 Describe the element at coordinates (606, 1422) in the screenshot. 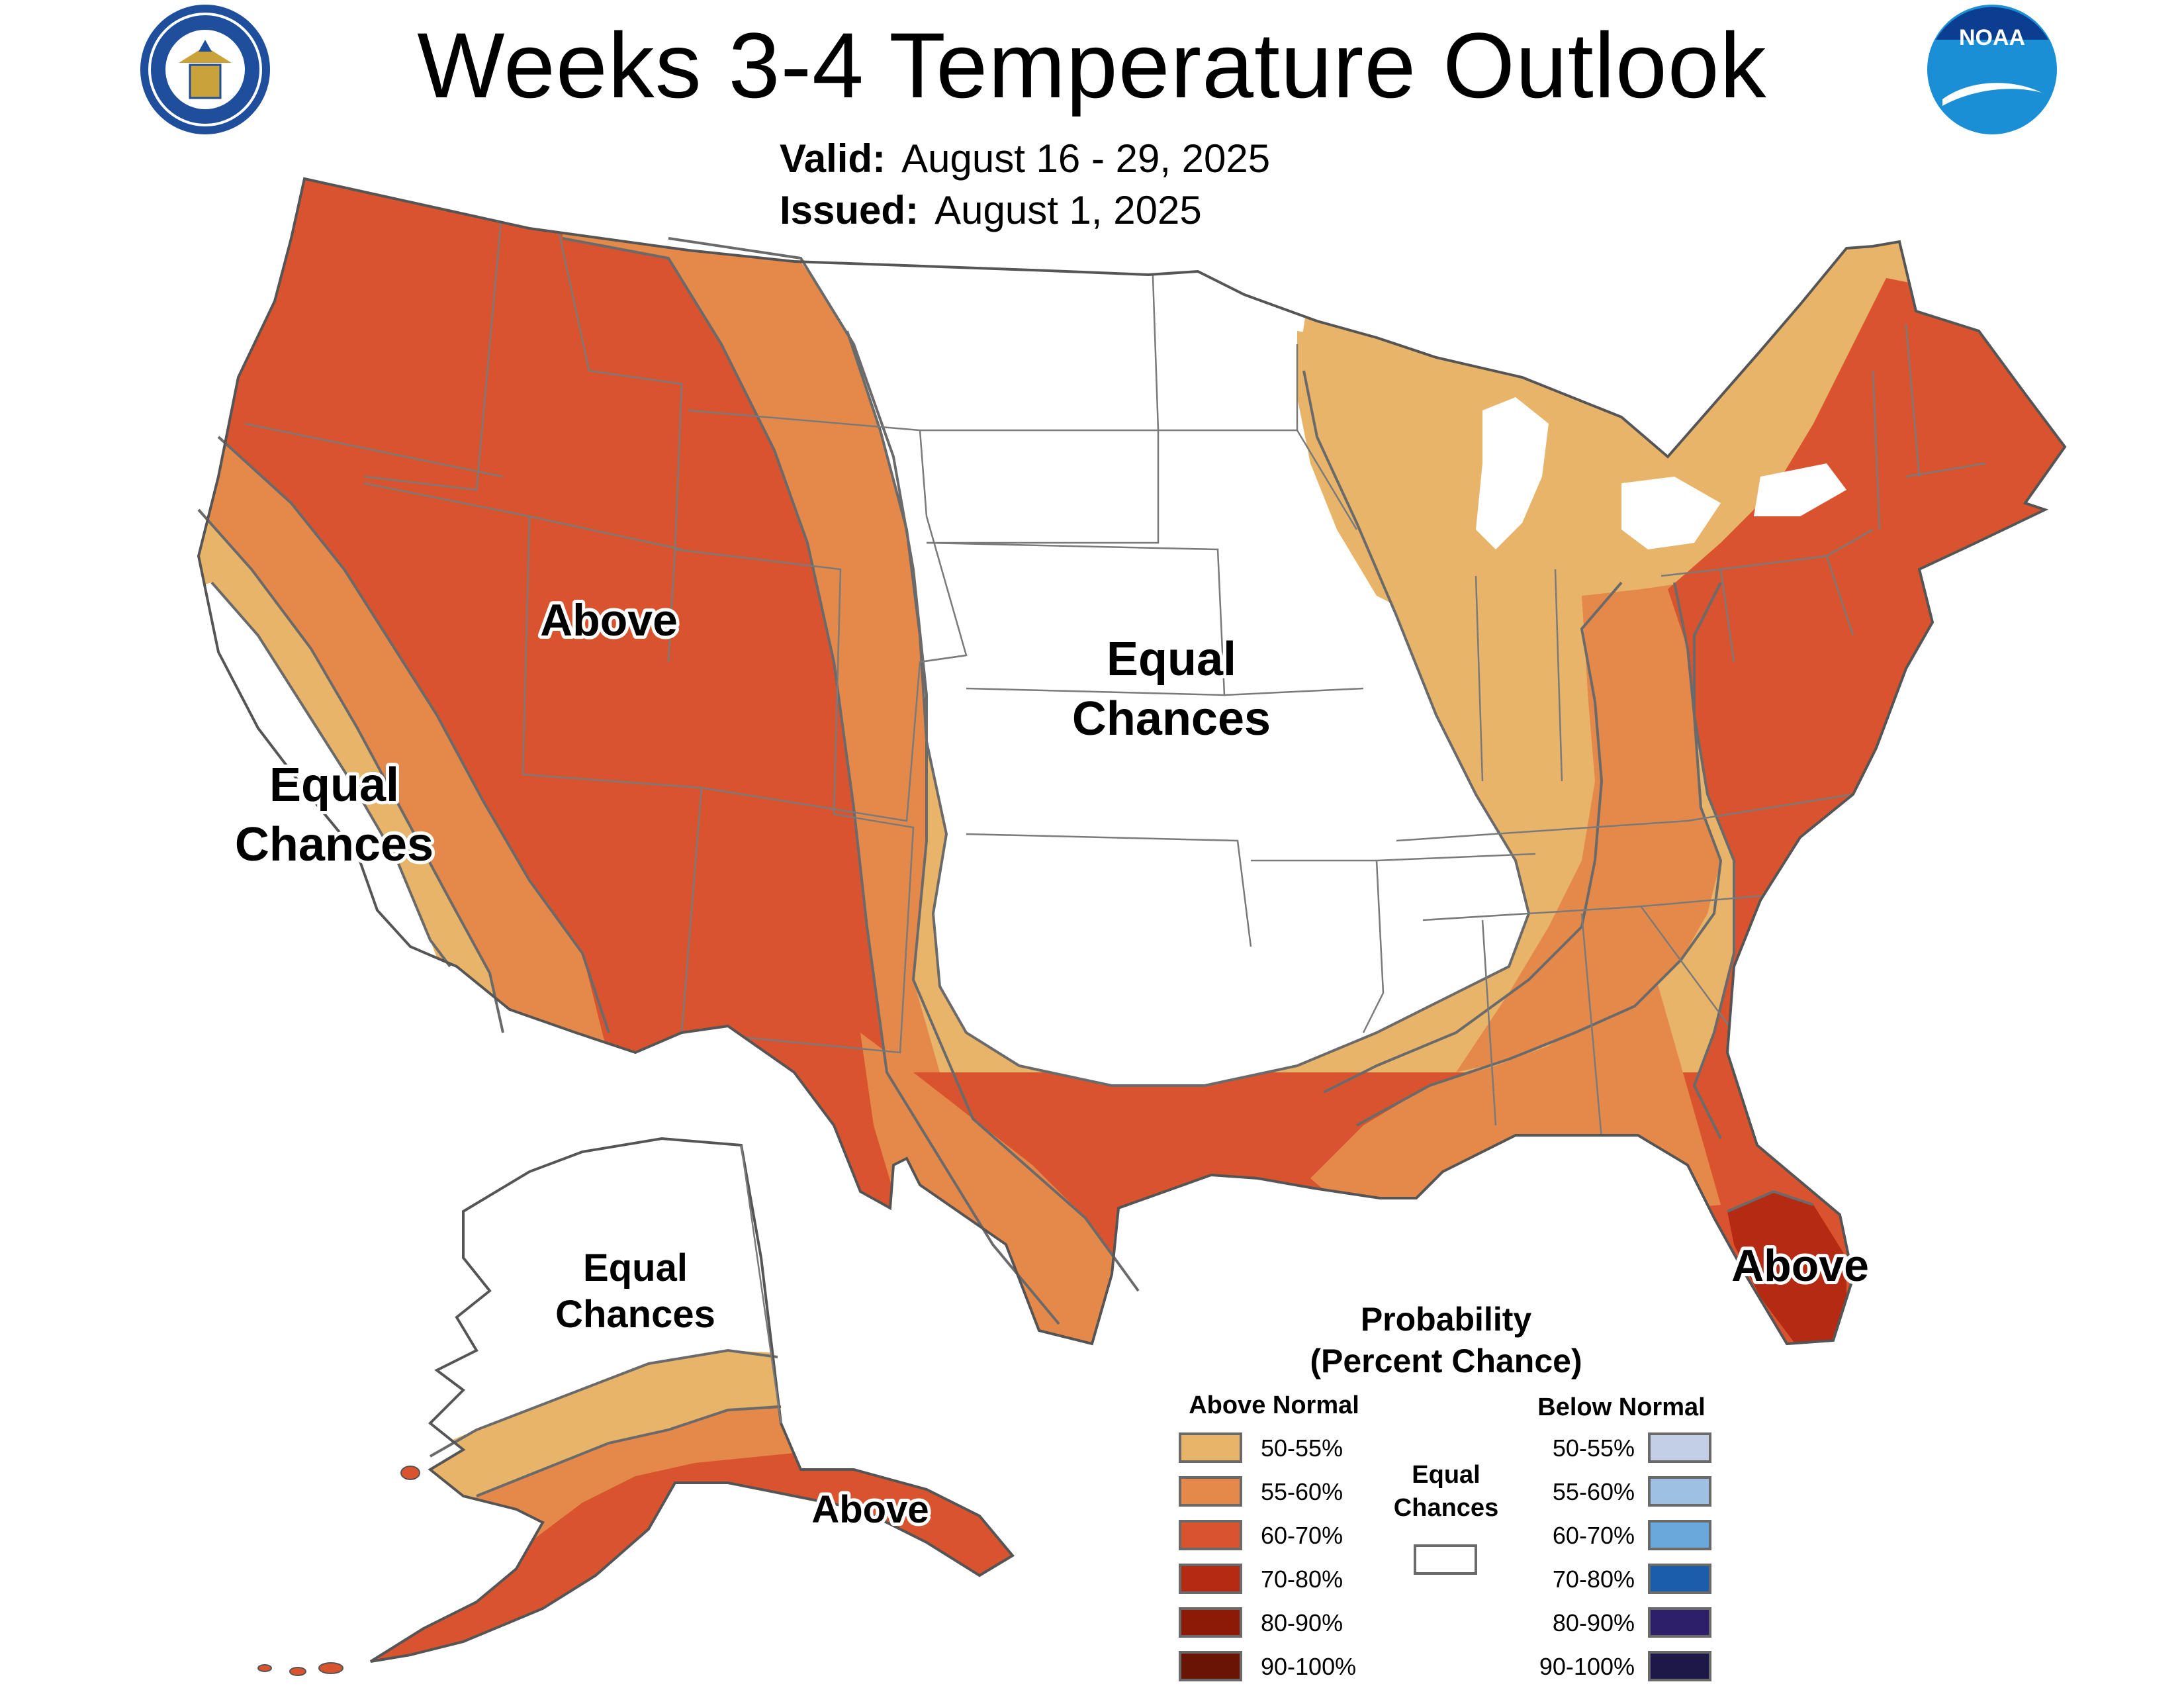

I see `alaska-contours` at that location.